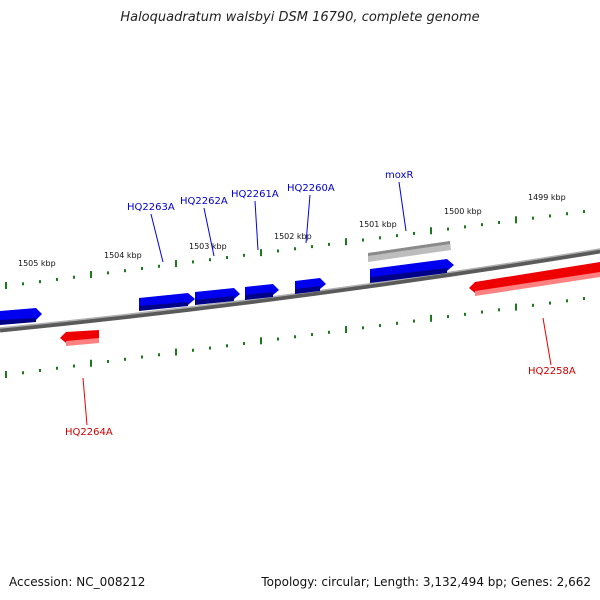  Describe the element at coordinates (412, 271) in the screenshot. I see `gene-arrow-moxr` at that location.